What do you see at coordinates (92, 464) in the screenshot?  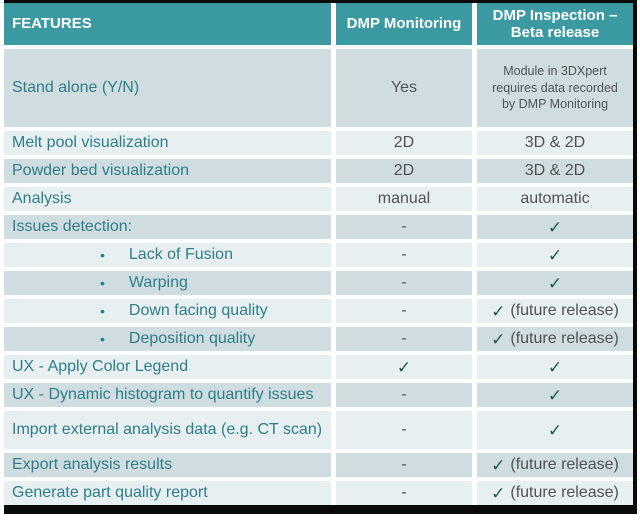 I see `feature-label: Export analysis results` at bounding box center [92, 464].